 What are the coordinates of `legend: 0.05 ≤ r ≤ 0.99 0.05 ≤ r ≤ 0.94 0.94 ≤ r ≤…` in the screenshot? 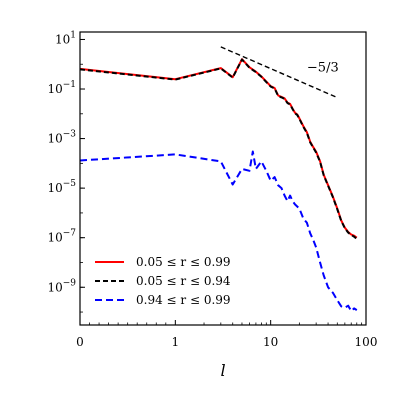 It's located at (163, 281).